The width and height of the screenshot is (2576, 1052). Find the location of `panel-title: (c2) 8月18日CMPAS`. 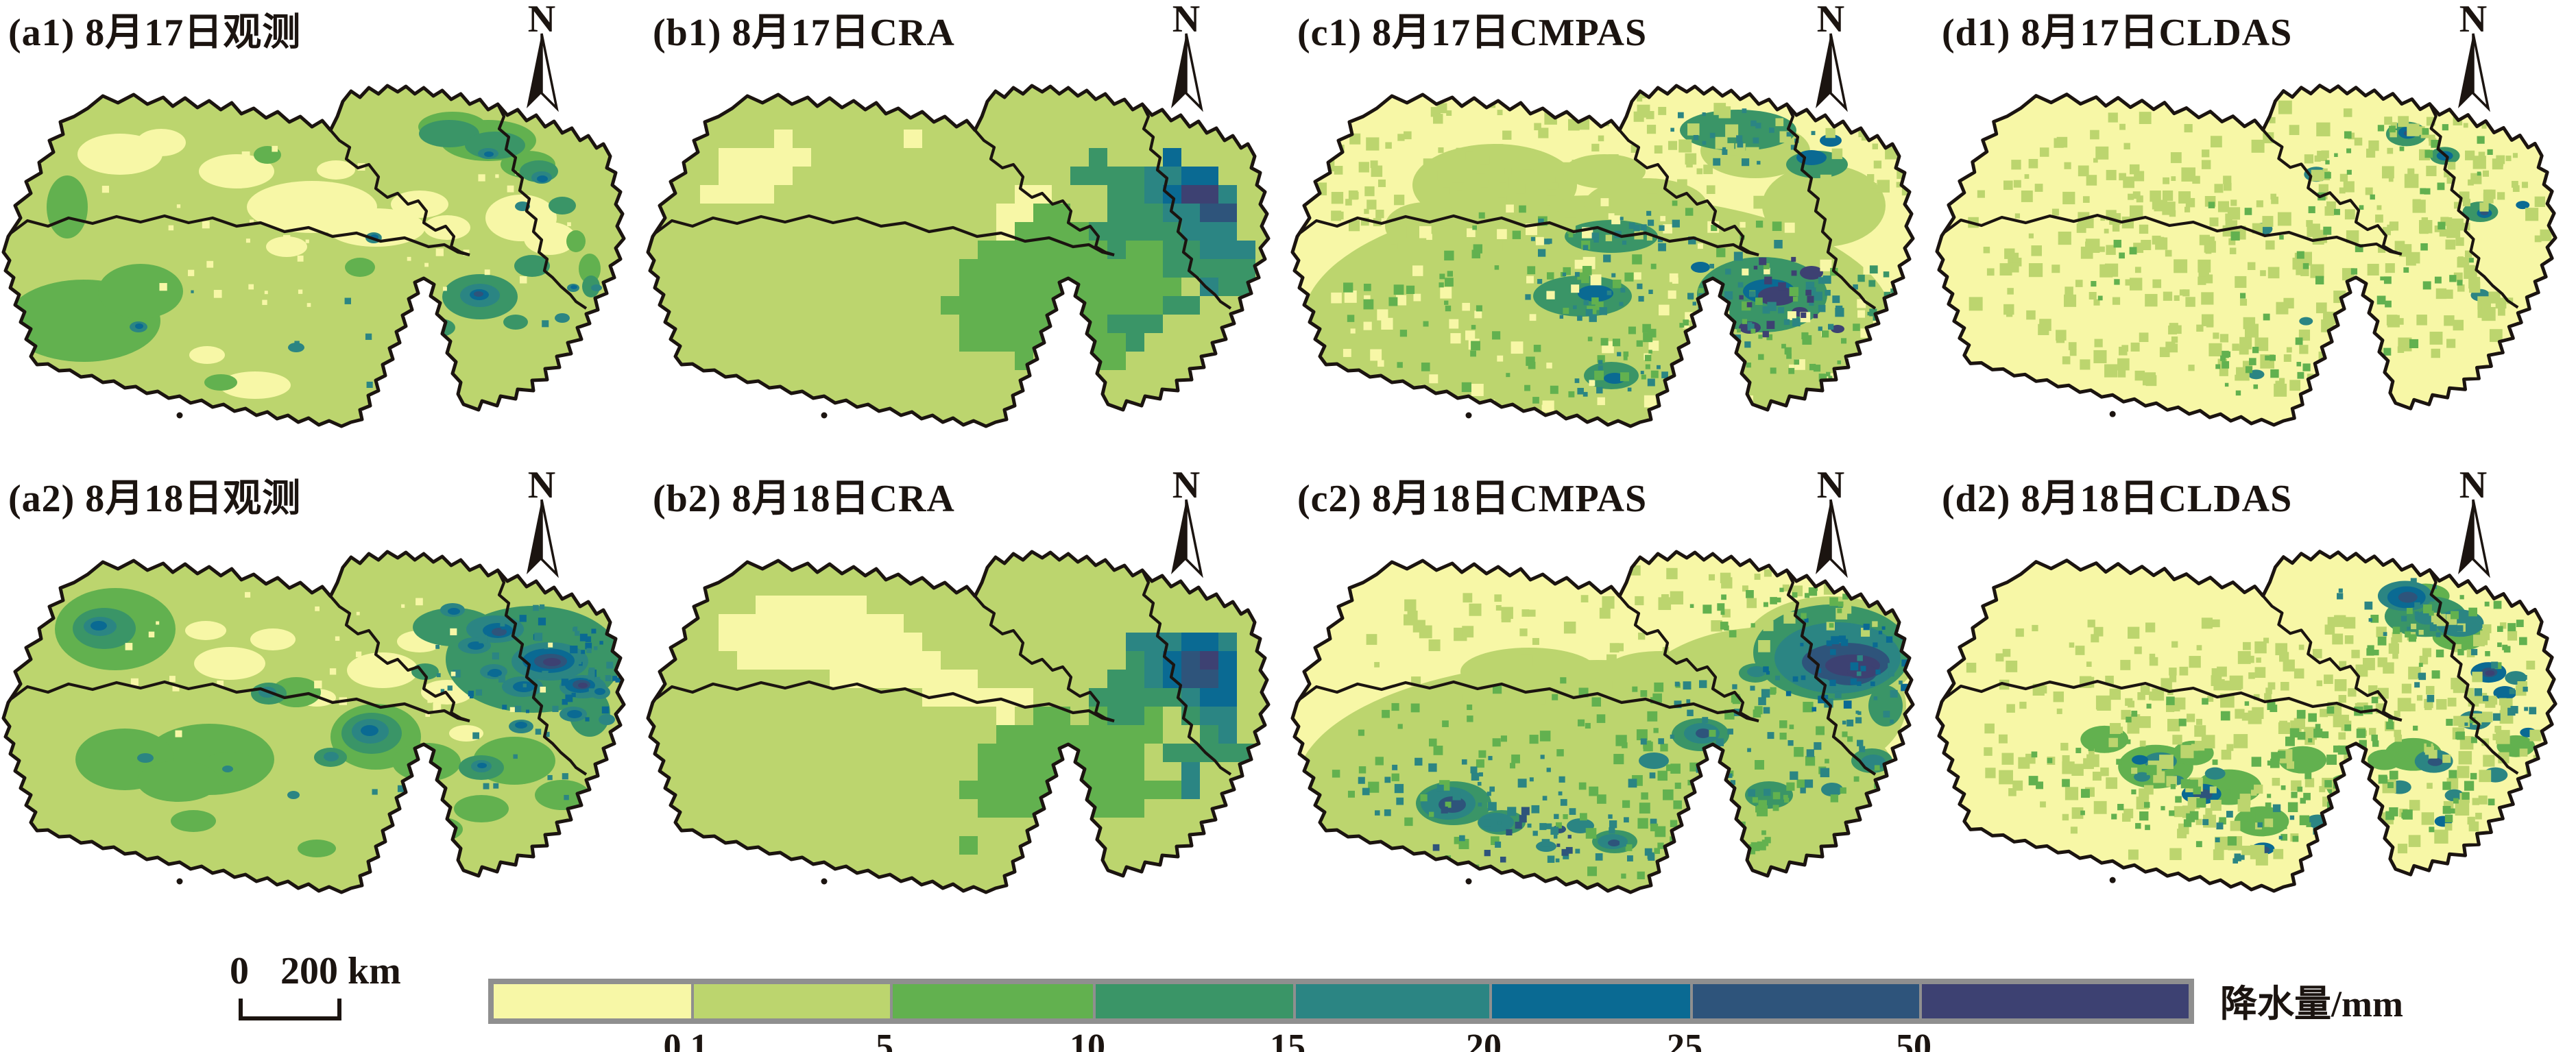

panel-title: (c2) 8月18日CMPAS is located at coordinates (1472, 499).